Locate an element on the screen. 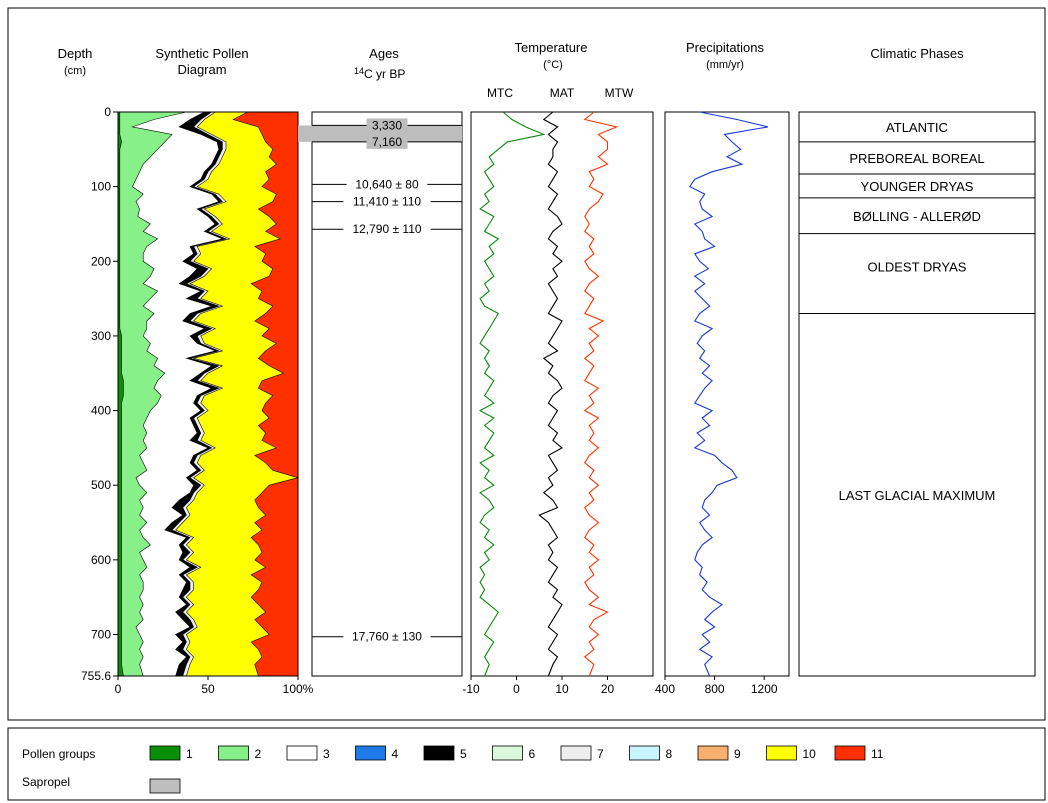 Image resolution: width=1048 pixels, height=803 pixels. legend-label-group-9: 9 is located at coordinates (737, 754).